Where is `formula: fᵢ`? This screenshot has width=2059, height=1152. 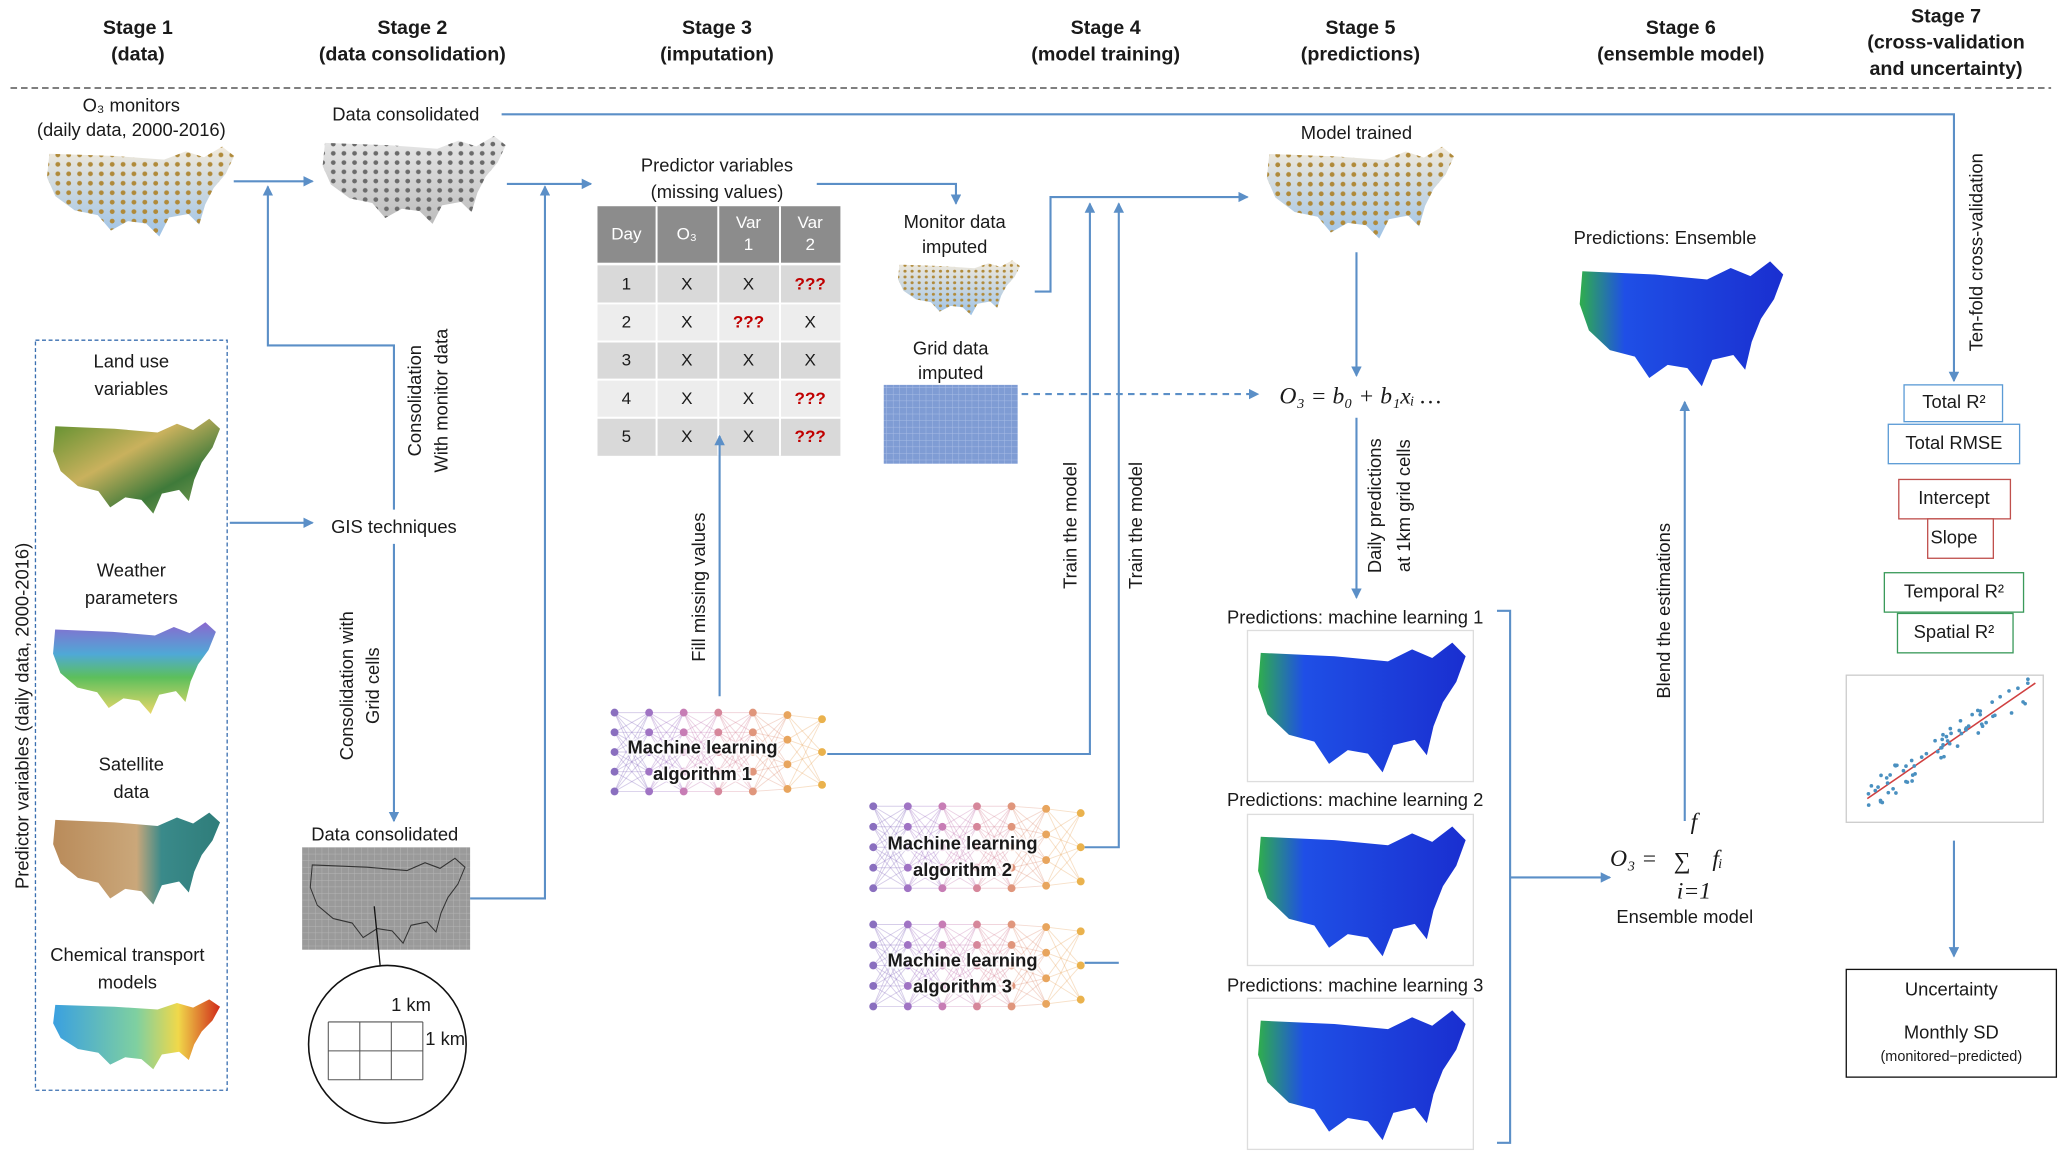 formula: fᵢ is located at coordinates (1717, 859).